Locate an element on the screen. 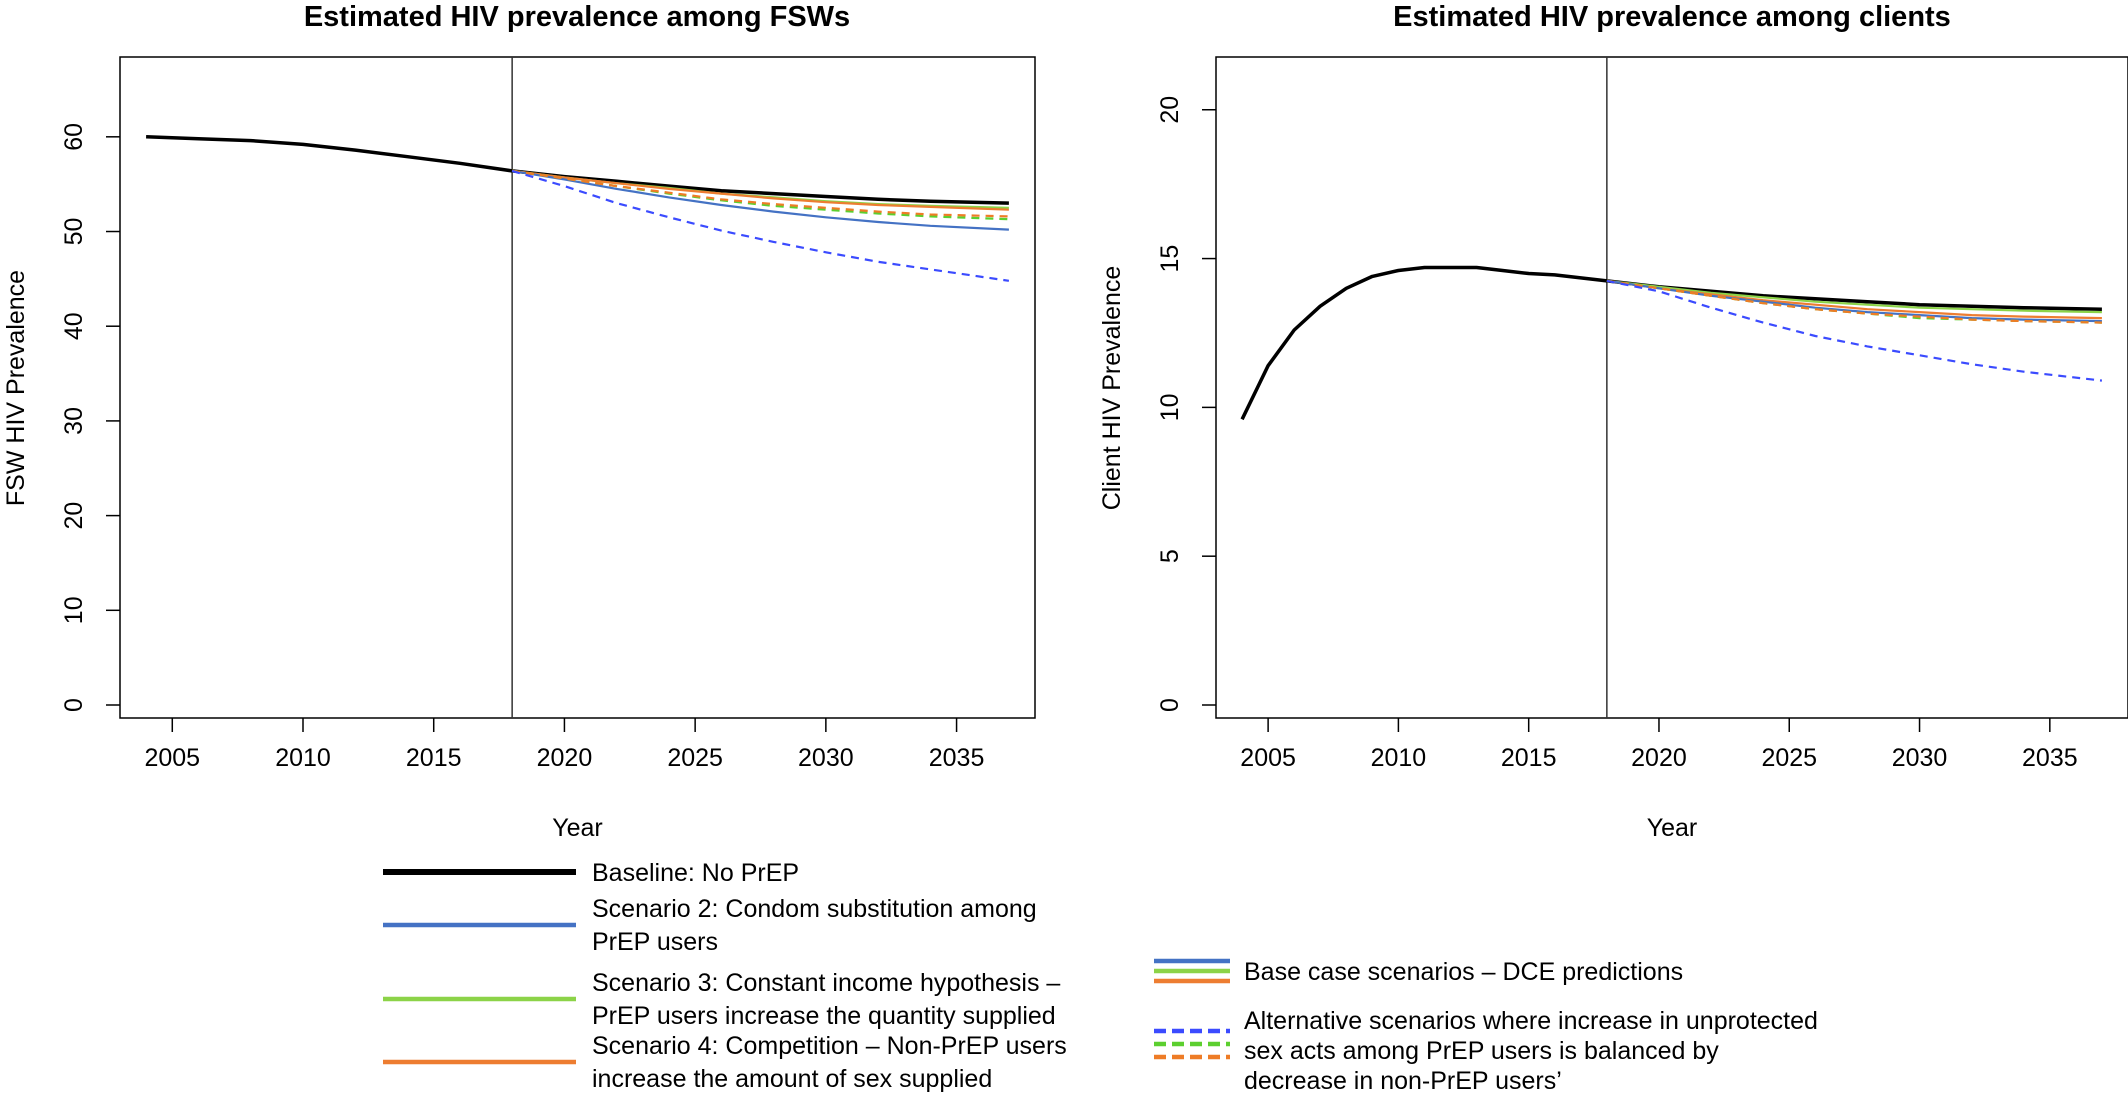 This screenshot has height=1110, width=2128. legend-label: Base case scenarios – DCE predictions is located at coordinates (1463, 972).